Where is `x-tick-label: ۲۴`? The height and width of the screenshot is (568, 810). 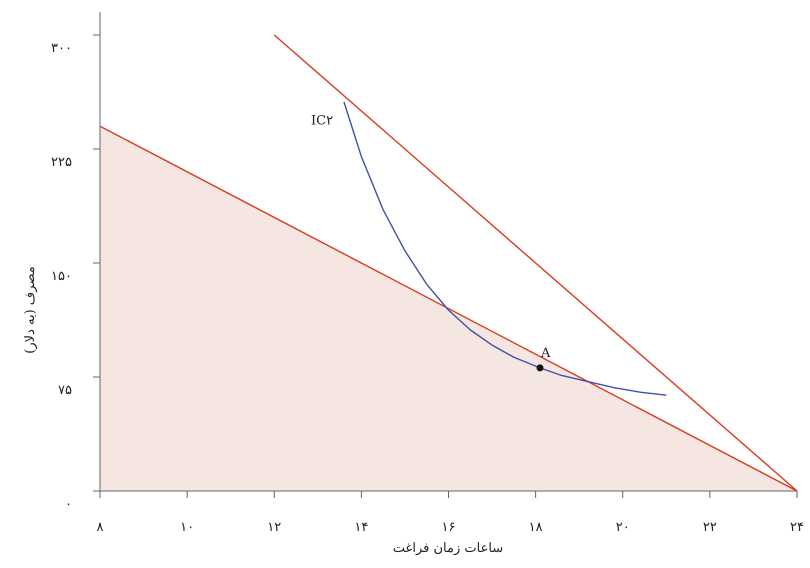
x-tick-label: ۲۴ is located at coordinates (797, 527).